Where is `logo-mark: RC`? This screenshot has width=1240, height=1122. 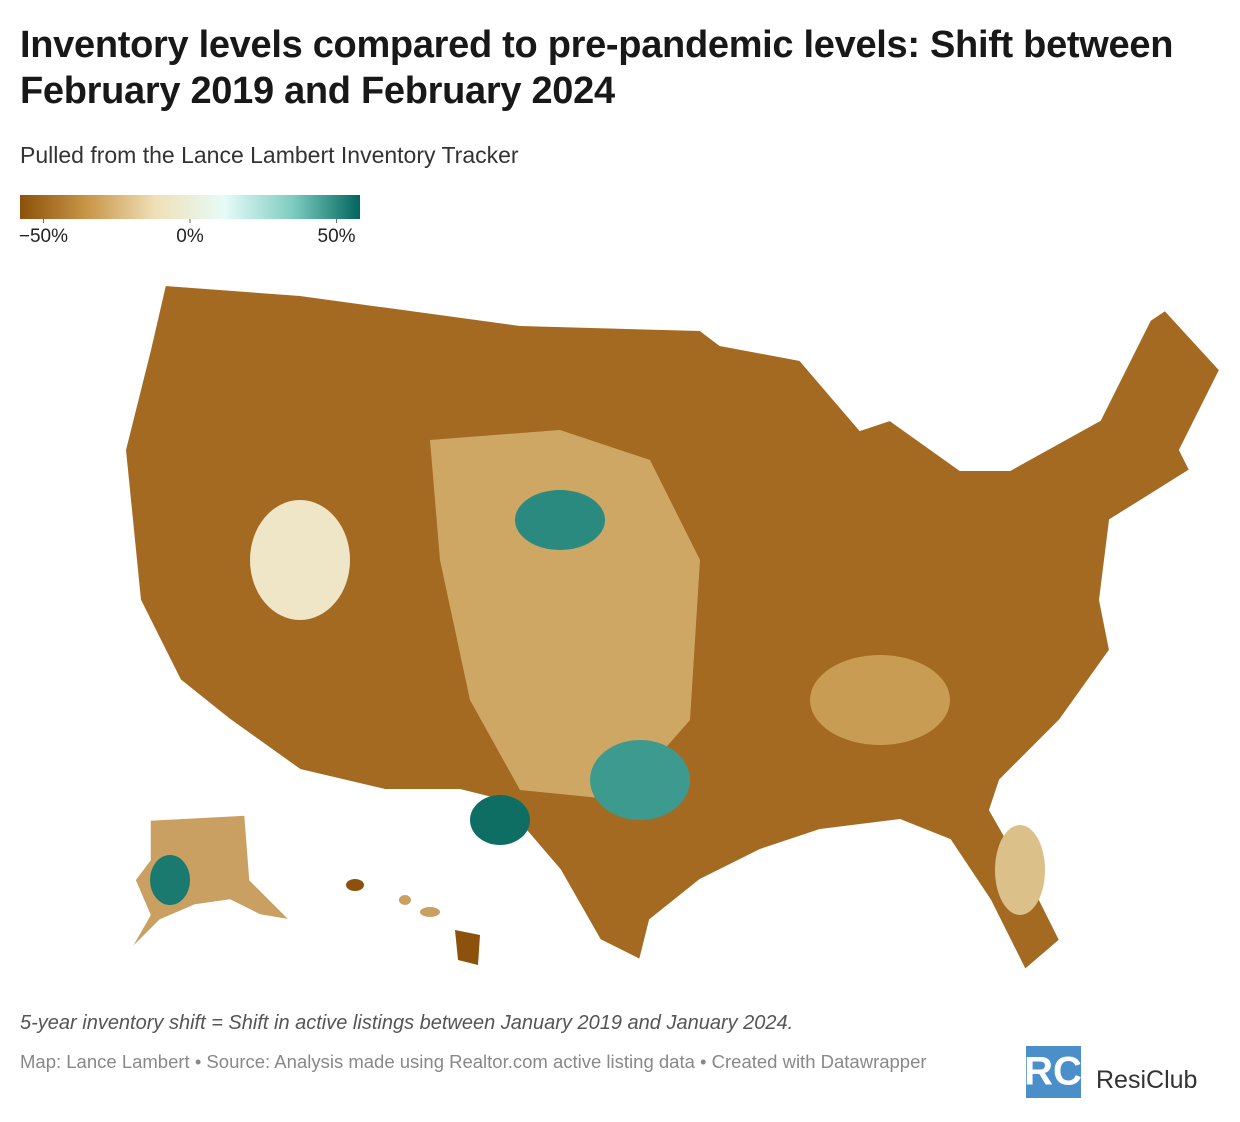
logo-mark: RC is located at coordinates (1053, 1072).